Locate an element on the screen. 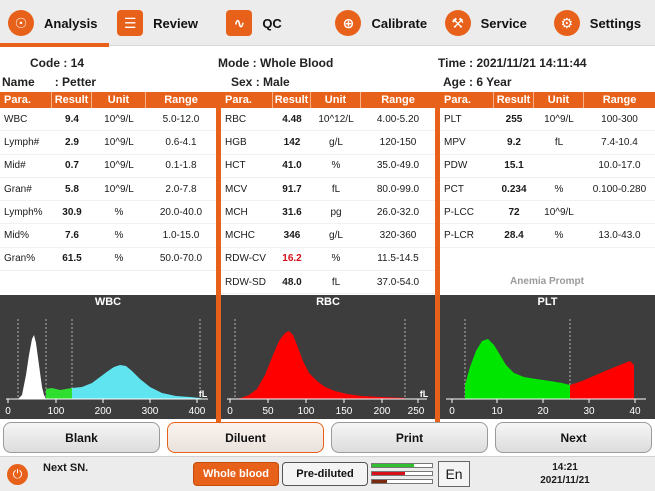  cell-para: RDW-CV is located at coordinates (245, 259).